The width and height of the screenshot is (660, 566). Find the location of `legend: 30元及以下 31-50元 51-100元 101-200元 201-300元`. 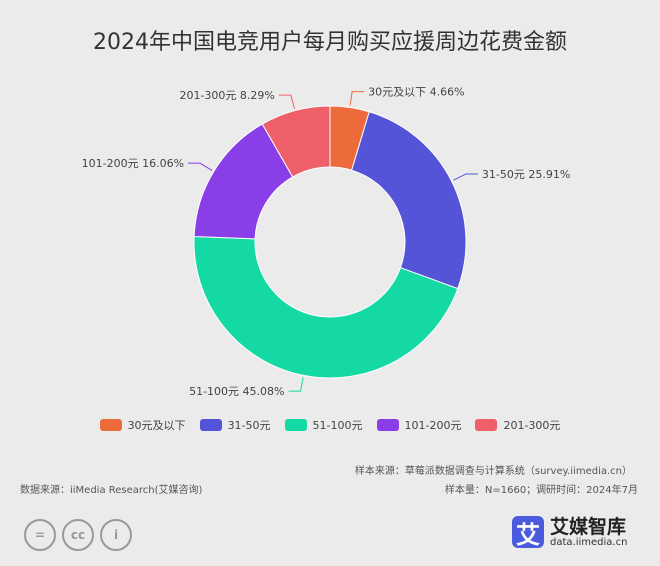

legend: 30元及以下 31-50元 51-100元 101-200元 201-300元 is located at coordinates (330, 425).